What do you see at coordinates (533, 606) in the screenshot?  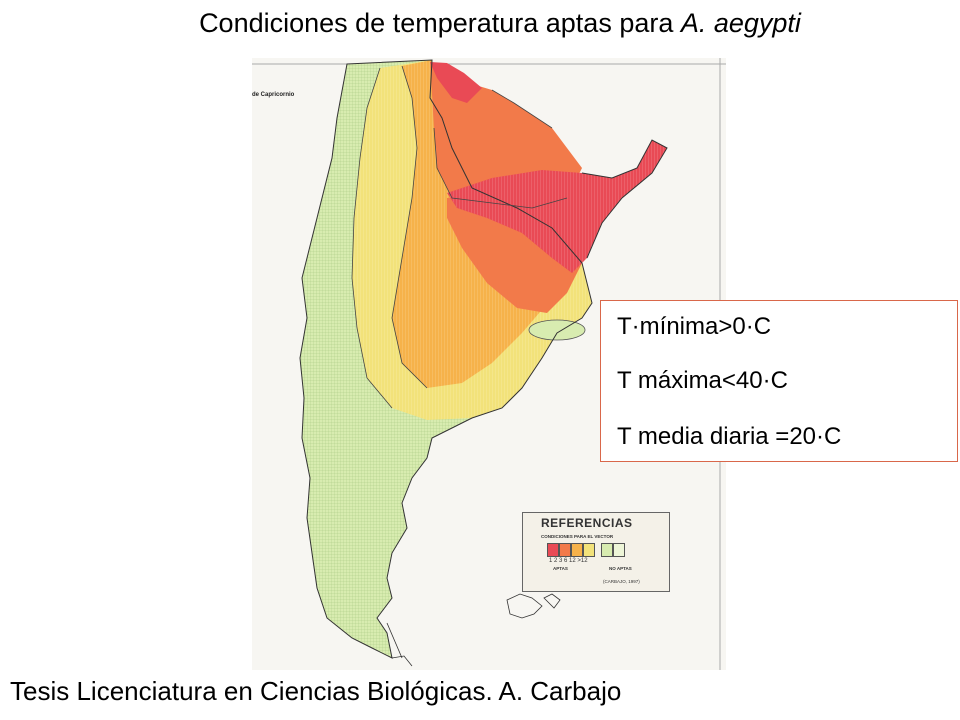 I see `malvinas-islands` at bounding box center [533, 606].